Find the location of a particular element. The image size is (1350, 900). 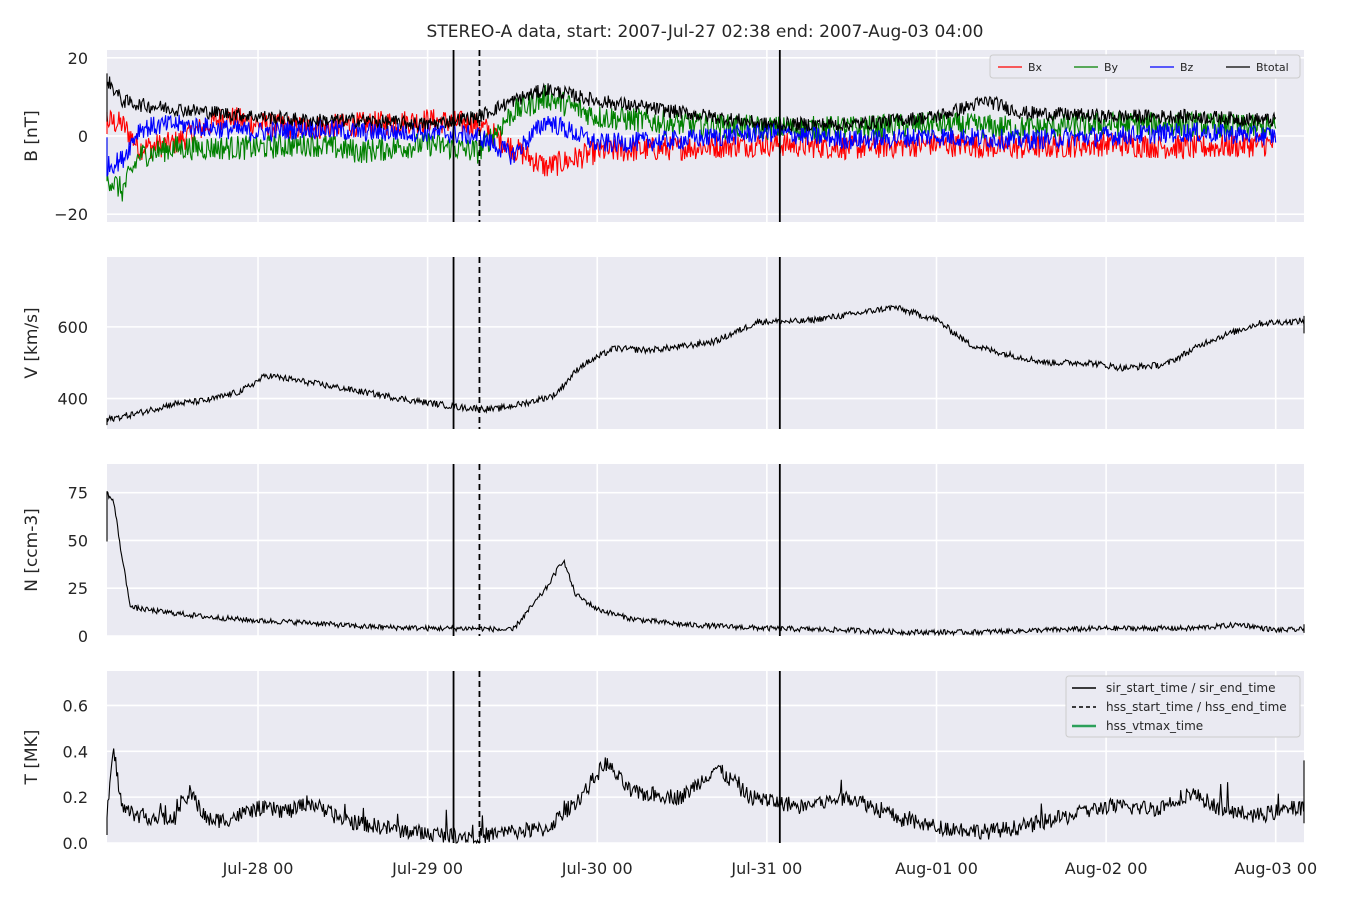

x-tick-label: Jul-31 00 is located at coordinates (766, 868).